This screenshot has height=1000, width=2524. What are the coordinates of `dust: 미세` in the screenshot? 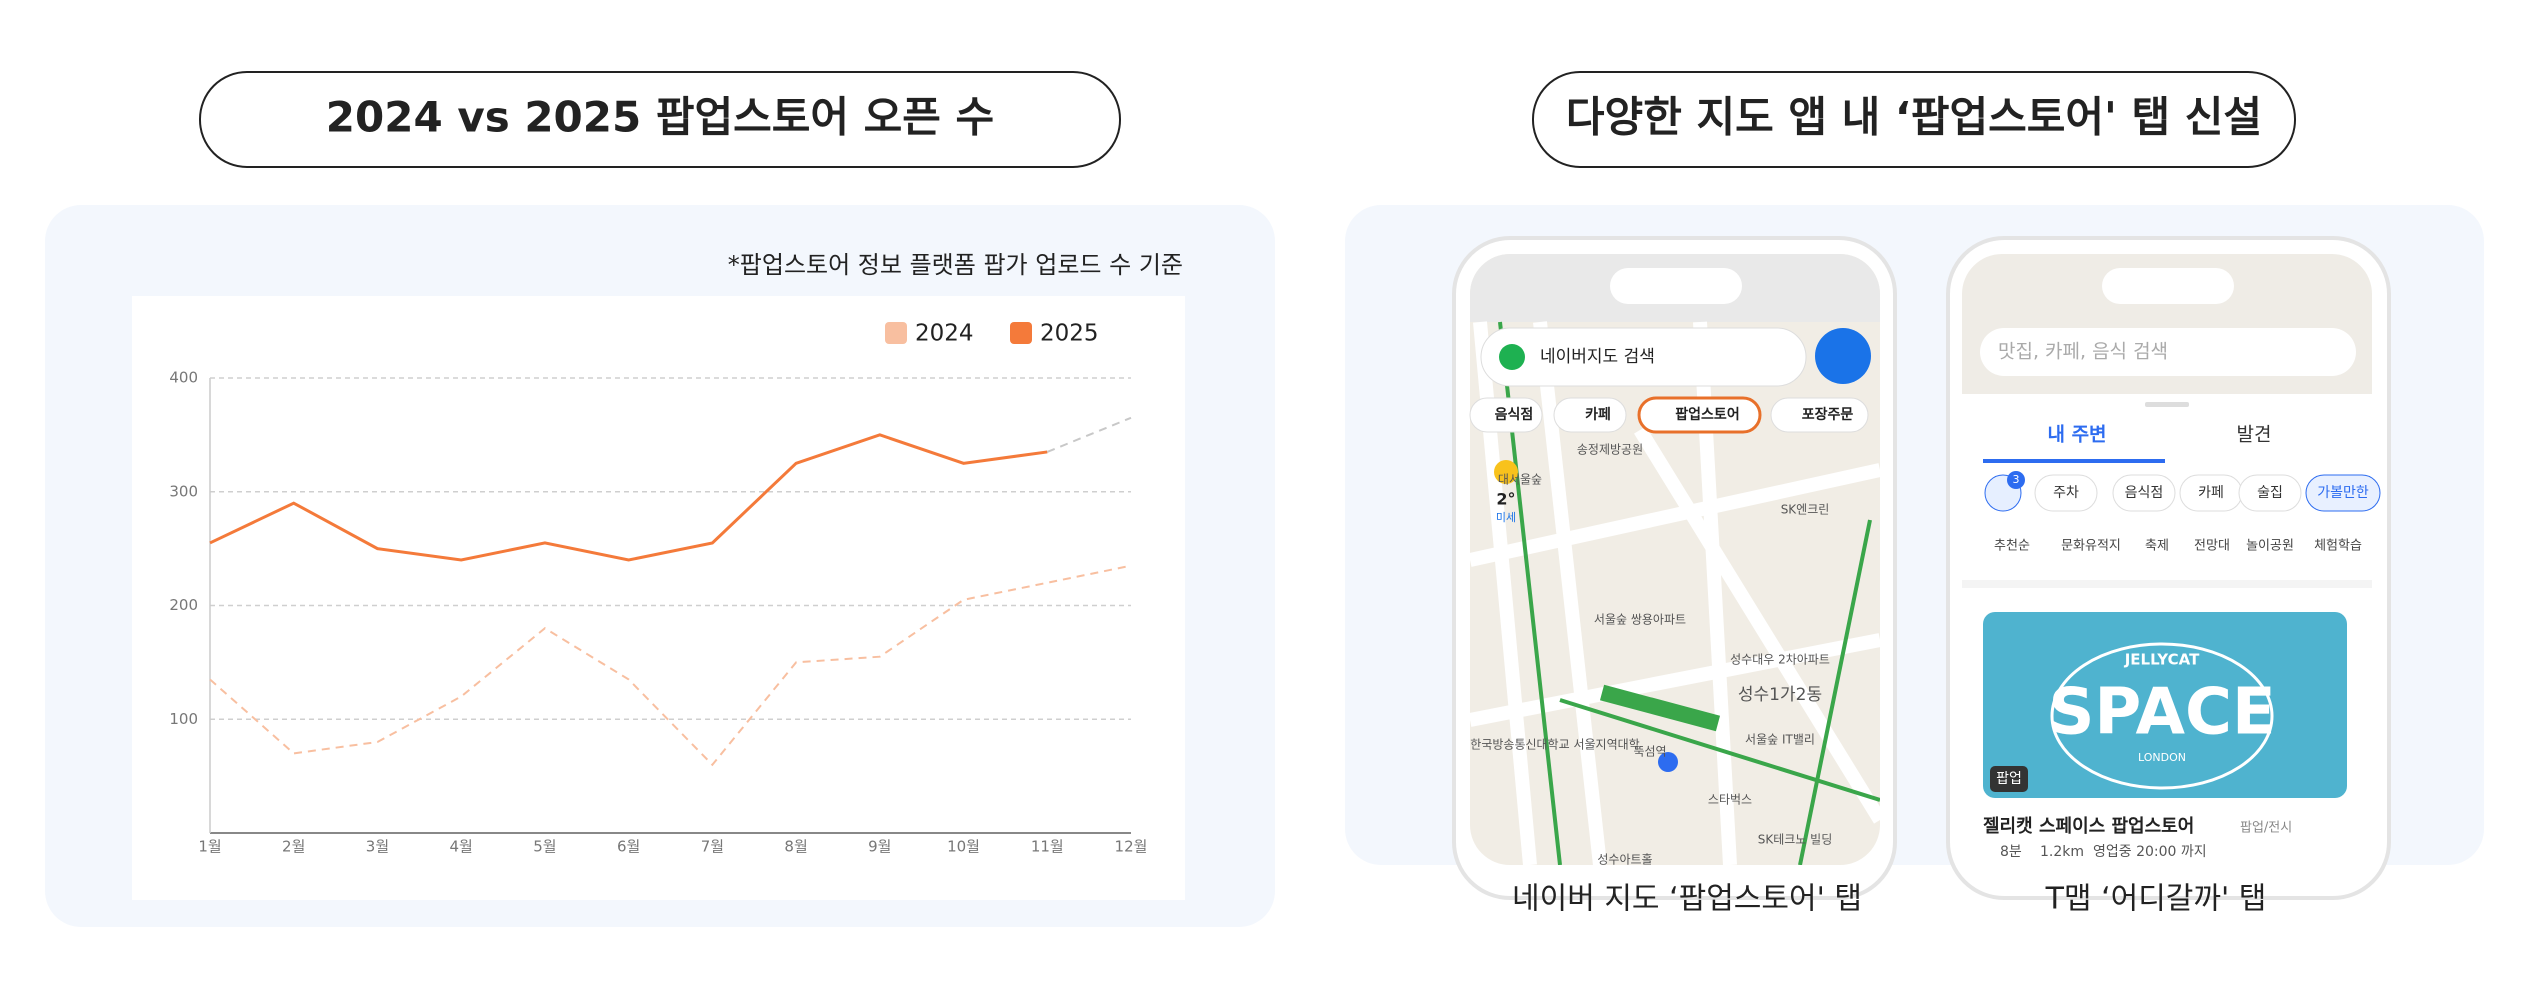 It's located at (1506, 517).